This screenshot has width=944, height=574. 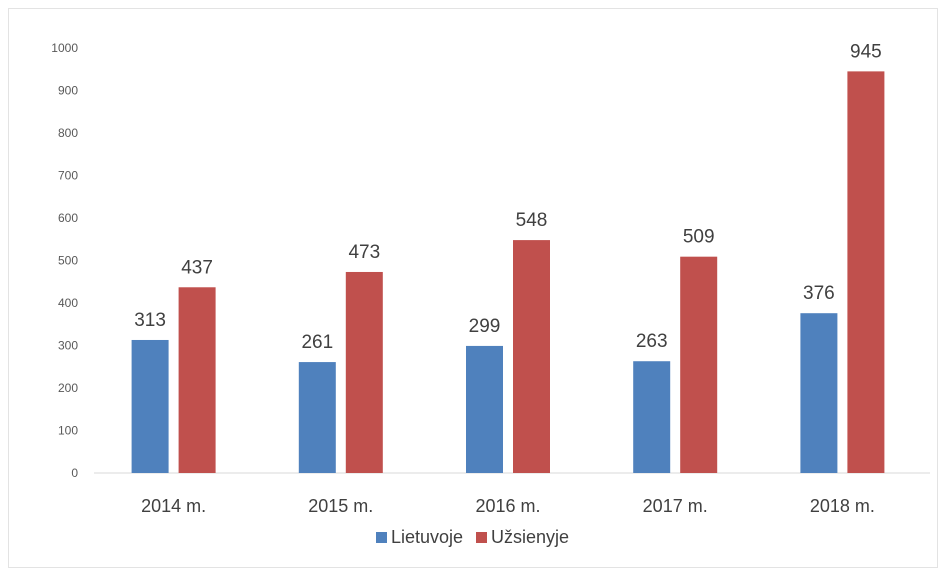 I want to click on y-tick-label: 300, so click(x=68, y=346).